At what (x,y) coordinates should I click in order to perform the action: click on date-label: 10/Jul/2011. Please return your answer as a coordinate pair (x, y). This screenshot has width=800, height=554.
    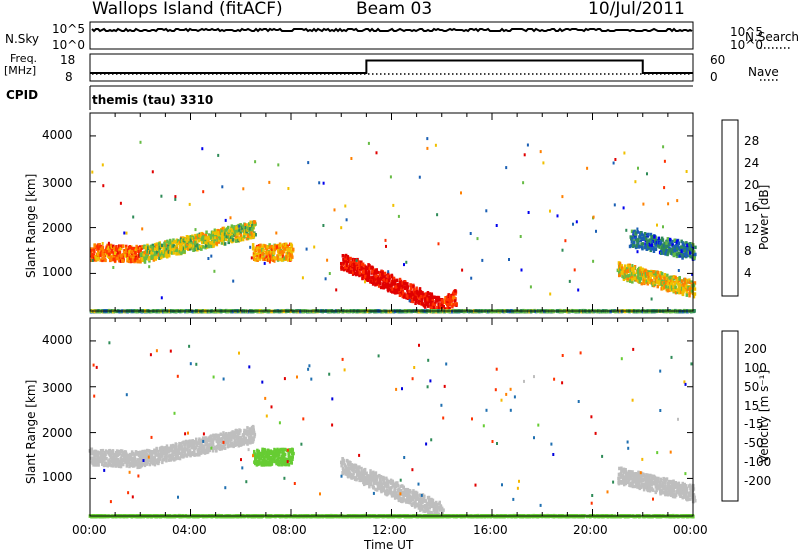
    Looking at the image, I should click on (636, 9).